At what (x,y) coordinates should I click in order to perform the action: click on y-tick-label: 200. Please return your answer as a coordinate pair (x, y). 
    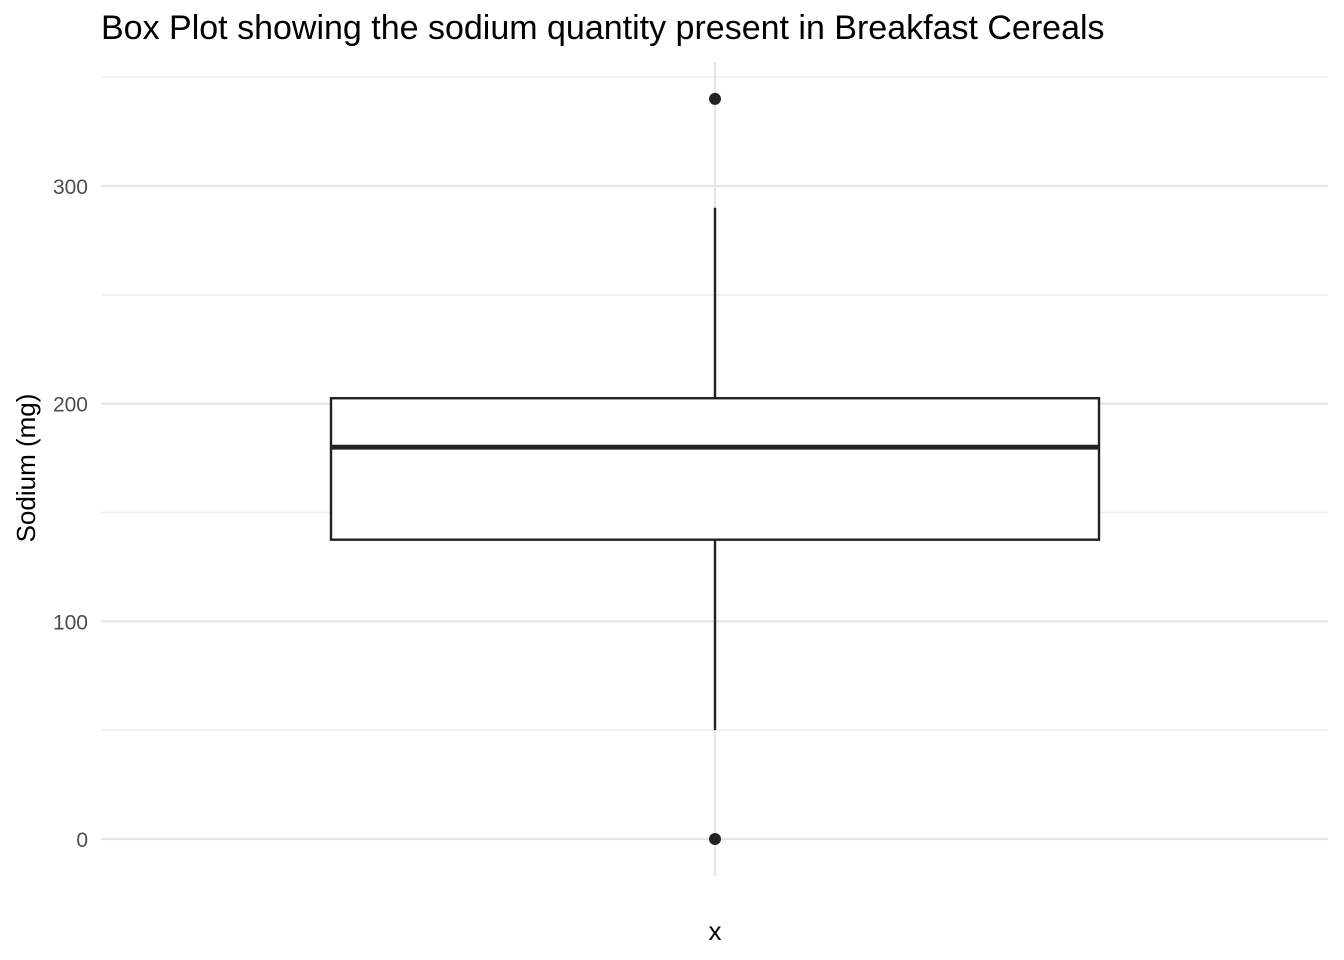
    Looking at the image, I should click on (70, 405).